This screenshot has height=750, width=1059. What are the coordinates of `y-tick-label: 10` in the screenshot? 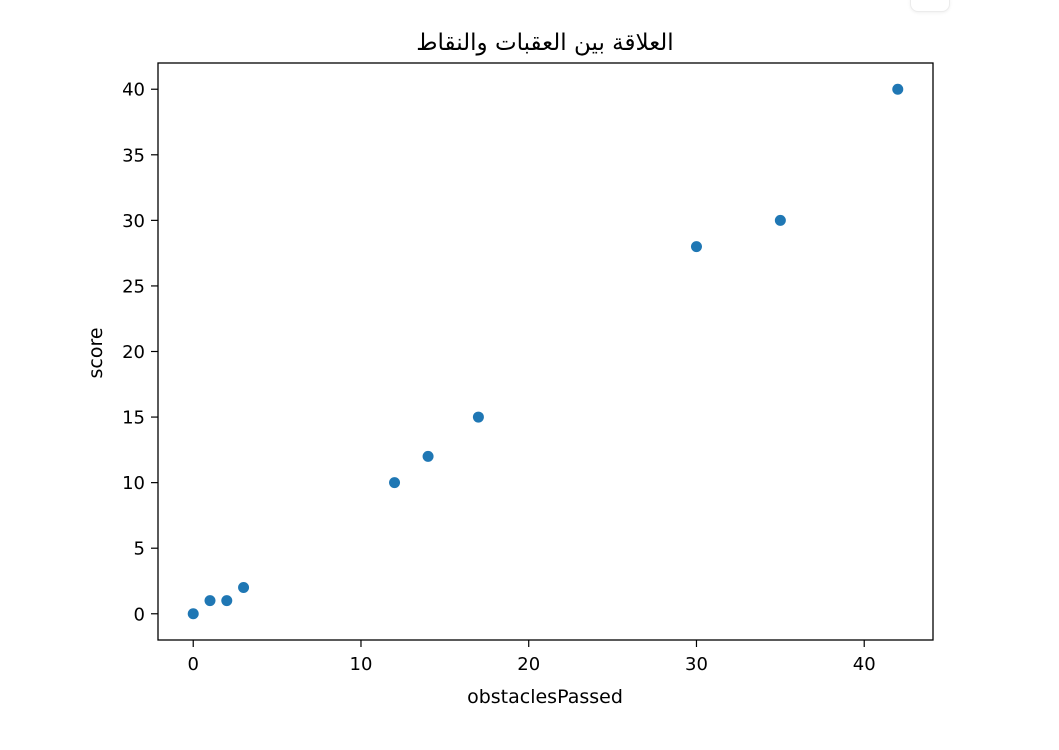 It's located at (133, 483).